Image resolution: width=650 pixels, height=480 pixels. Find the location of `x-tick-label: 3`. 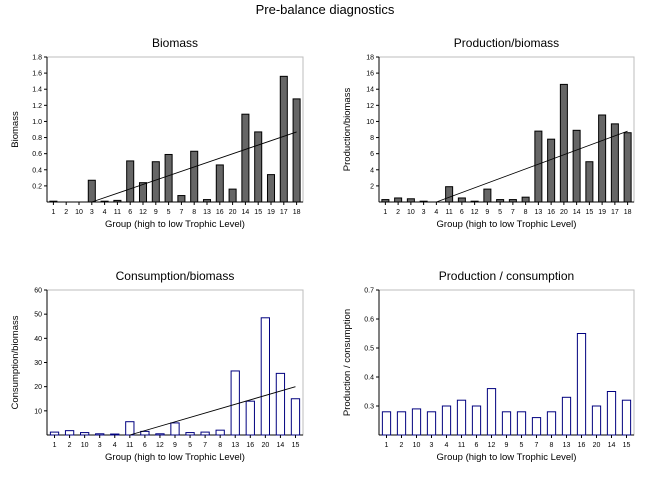

x-tick-label: 3 is located at coordinates (424, 212).